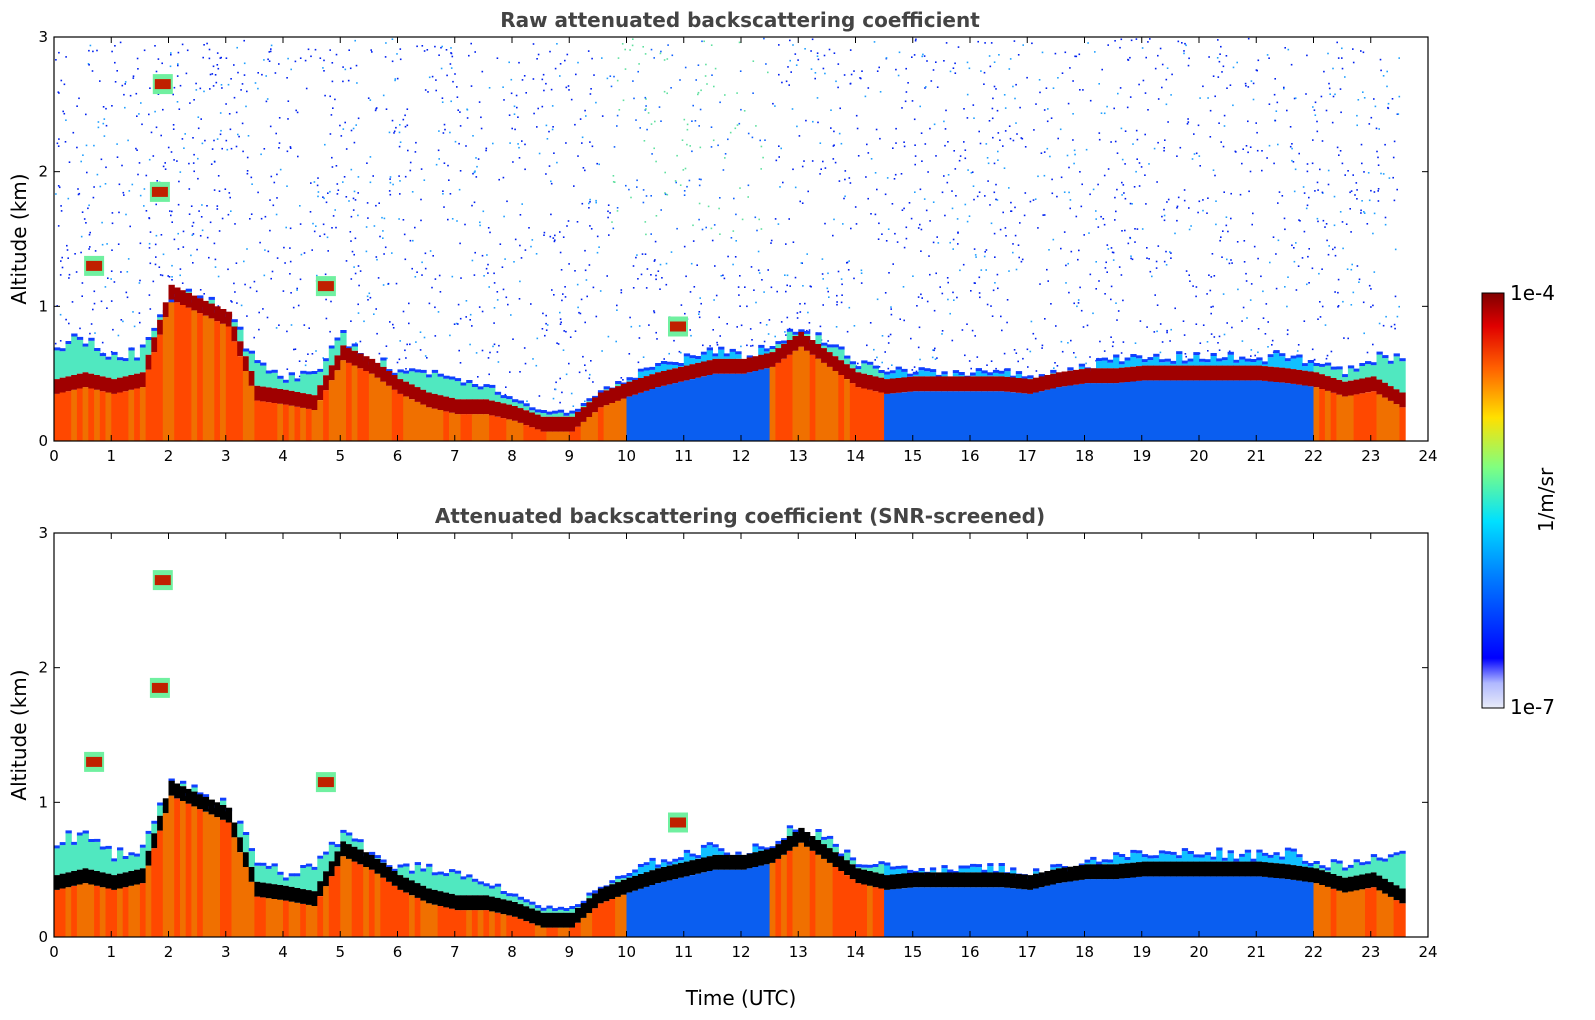 The width and height of the screenshot is (1595, 1020). Describe the element at coordinates (43, 37) in the screenshot. I see `y-tick-label: 3` at that location.